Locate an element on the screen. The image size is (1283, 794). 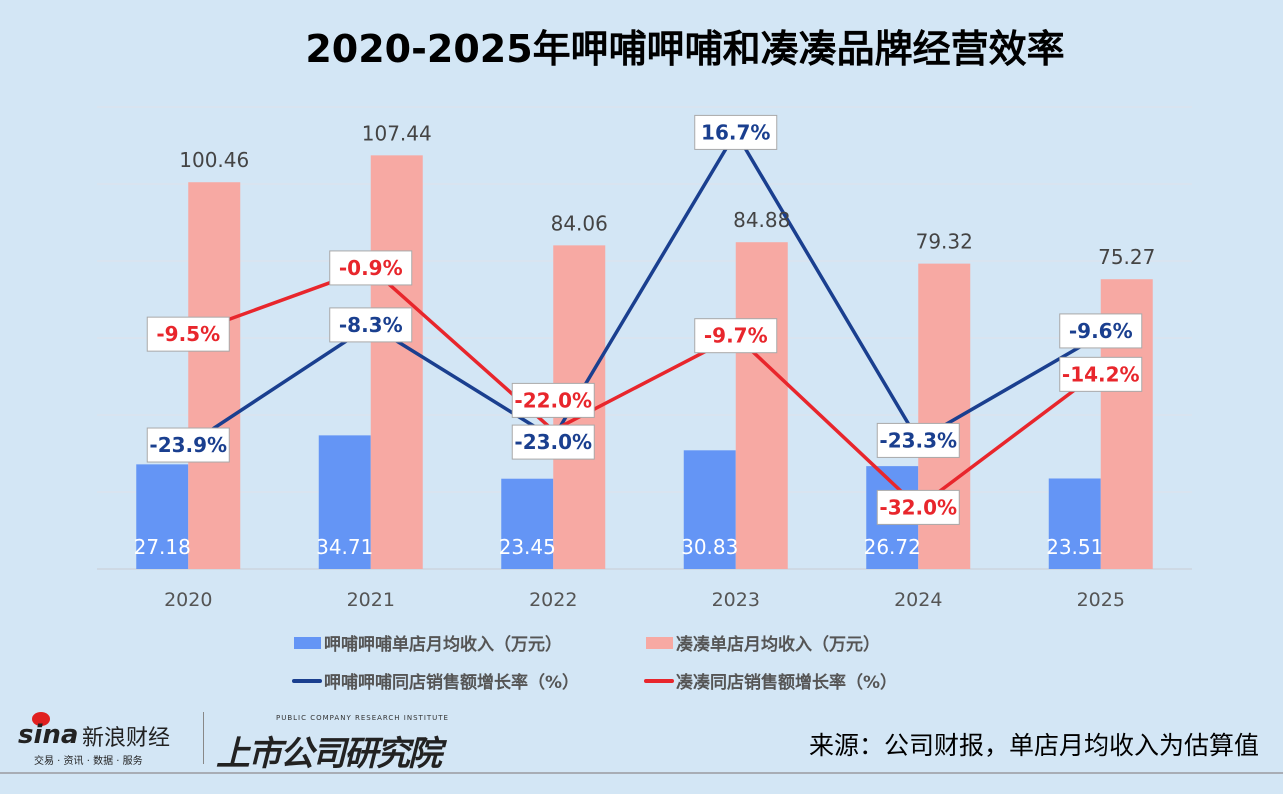
bar-value-label: 30.83 is located at coordinates (709, 547).